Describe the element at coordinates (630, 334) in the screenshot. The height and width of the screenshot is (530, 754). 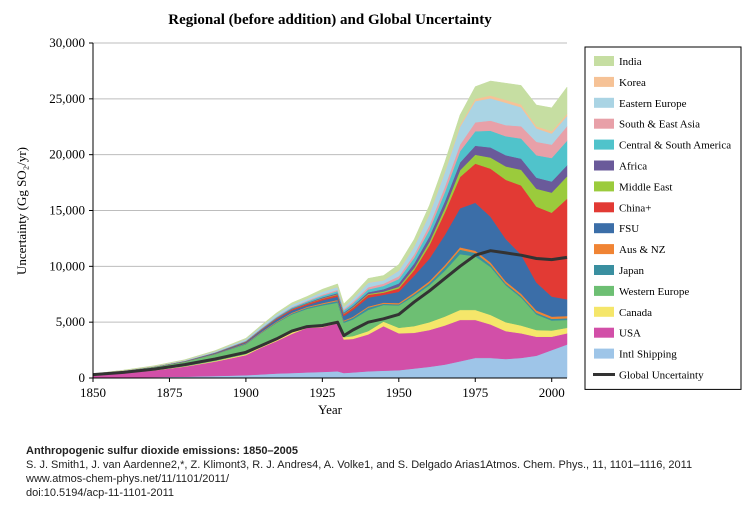
I see `legend-label-usa: USA` at that location.